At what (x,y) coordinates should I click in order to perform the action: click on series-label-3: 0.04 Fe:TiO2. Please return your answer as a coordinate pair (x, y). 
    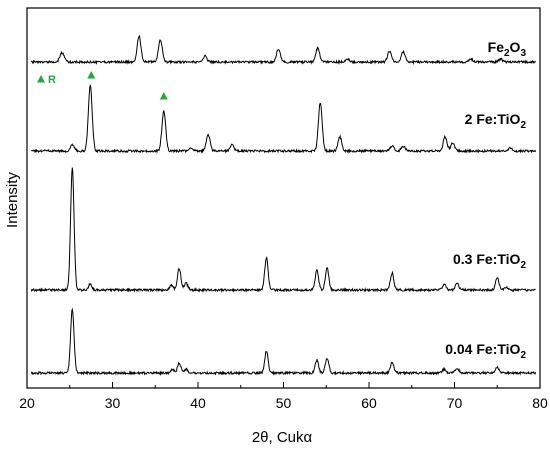
    Looking at the image, I should click on (485, 351).